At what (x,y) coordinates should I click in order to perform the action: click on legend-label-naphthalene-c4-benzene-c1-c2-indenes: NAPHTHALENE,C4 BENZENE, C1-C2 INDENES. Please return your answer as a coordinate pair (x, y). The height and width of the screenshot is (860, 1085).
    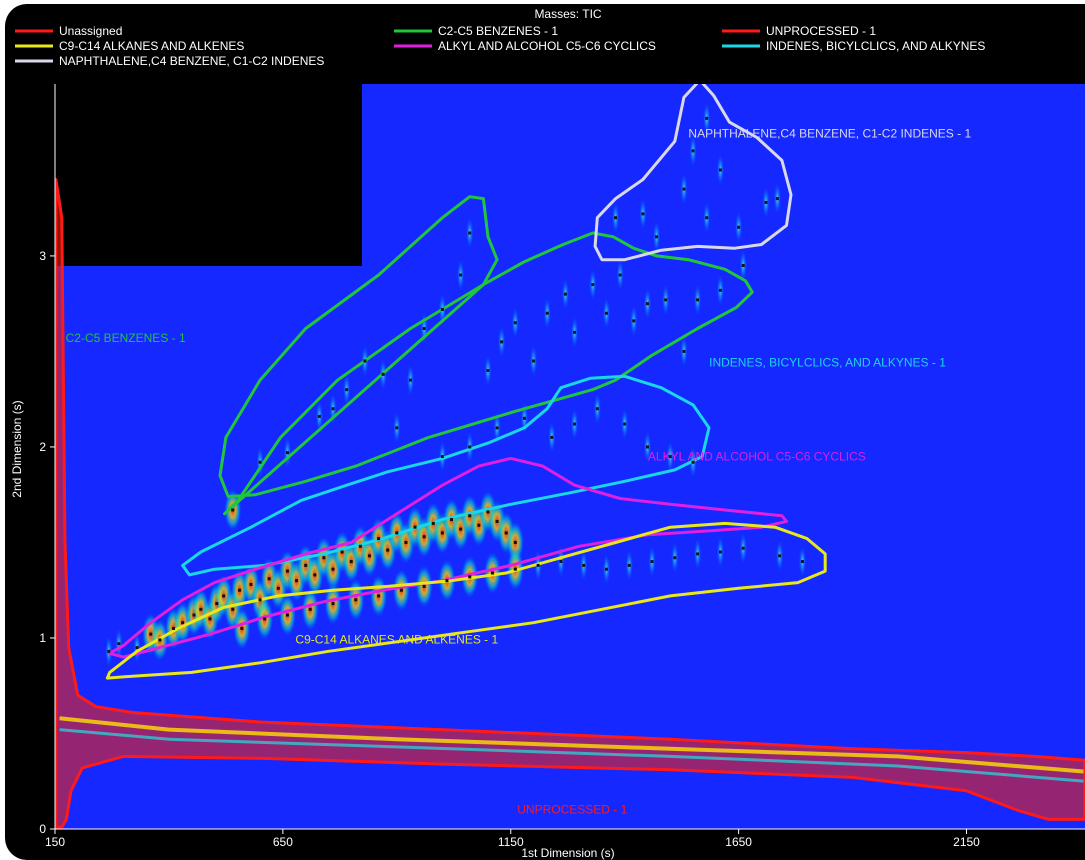
    Looking at the image, I should click on (191, 61).